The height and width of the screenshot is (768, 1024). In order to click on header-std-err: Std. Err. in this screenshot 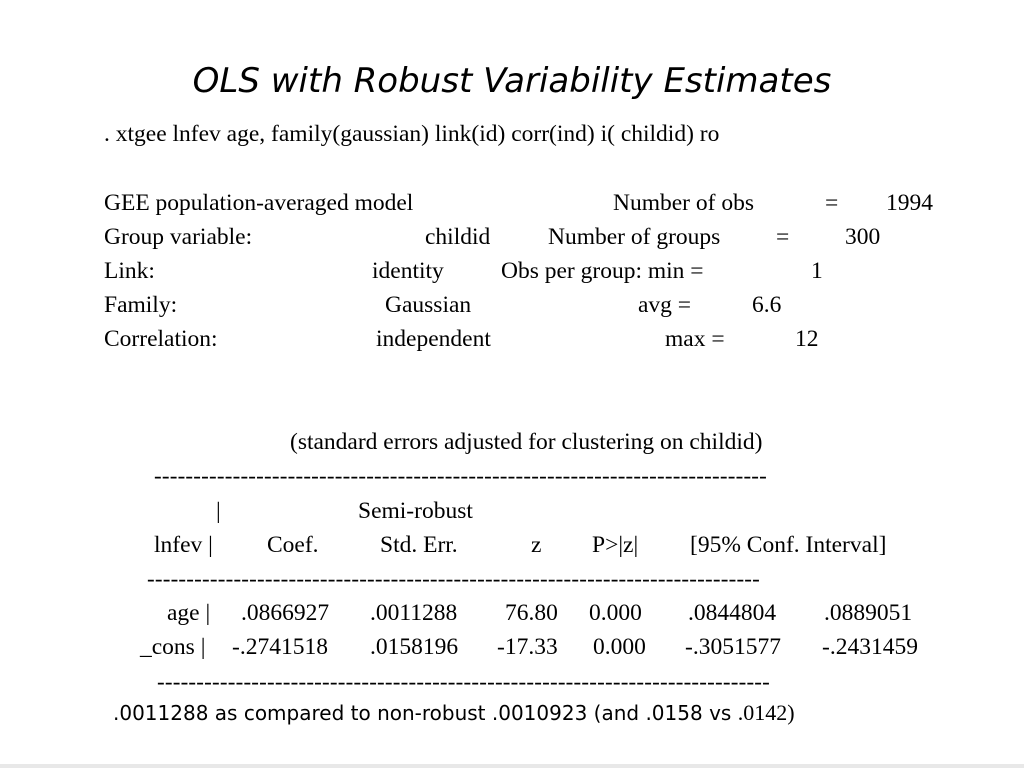, I will do `click(419, 545)`.